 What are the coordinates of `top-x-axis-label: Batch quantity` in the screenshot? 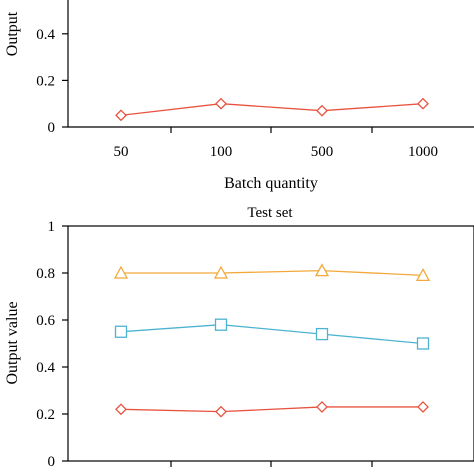 It's located at (271, 183).